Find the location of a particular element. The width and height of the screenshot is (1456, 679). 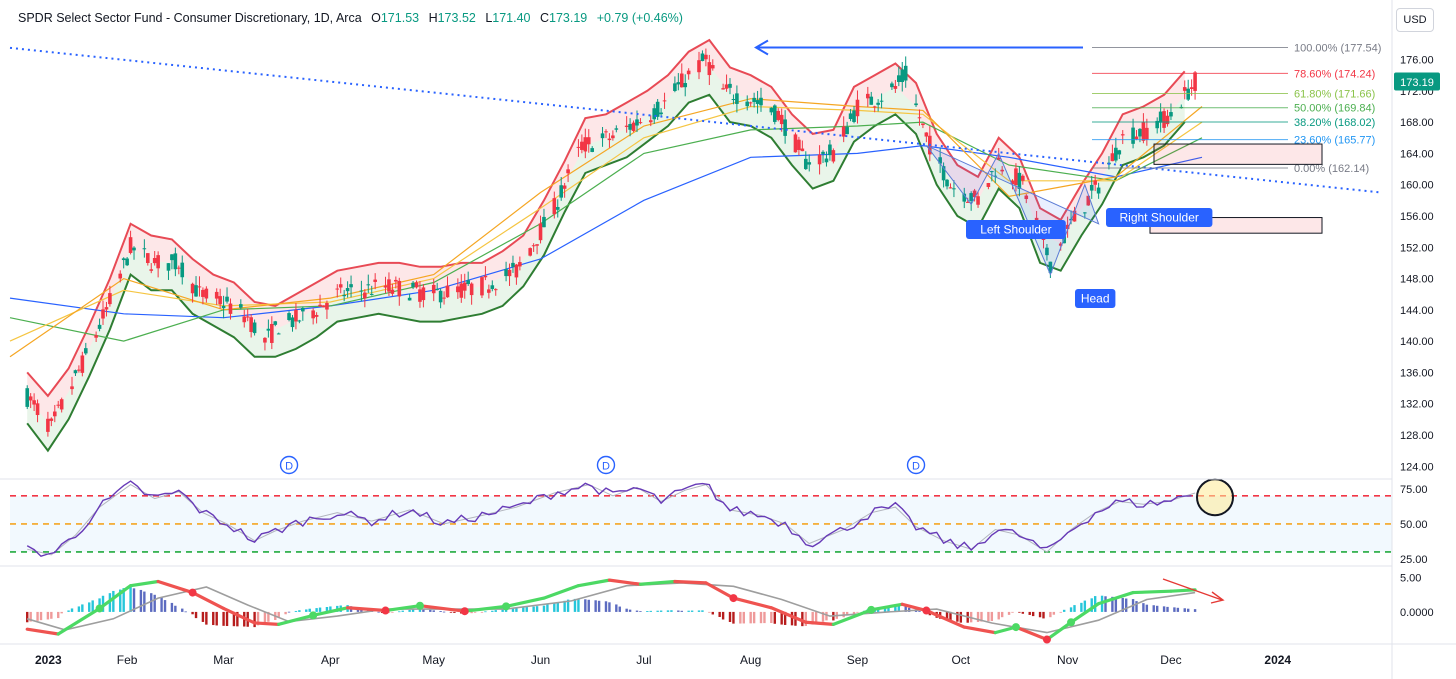

time-tick-0: 2023 is located at coordinates (48, 660).